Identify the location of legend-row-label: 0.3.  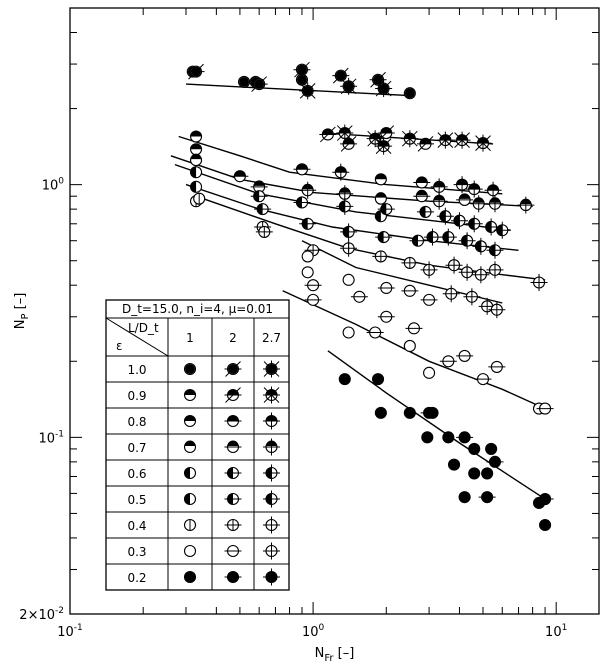
(136, 552).